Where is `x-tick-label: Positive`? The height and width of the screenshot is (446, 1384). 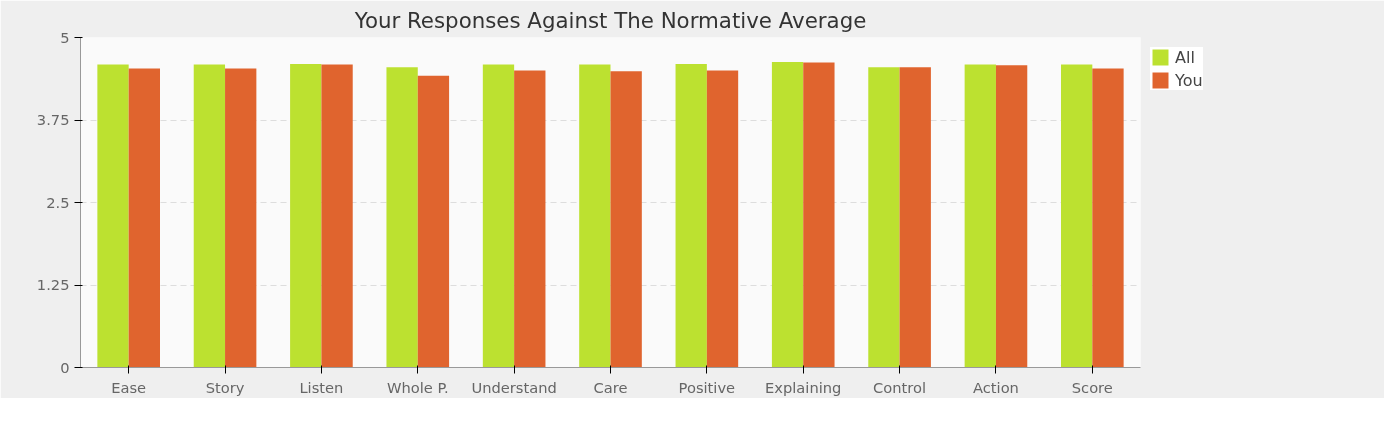
x-tick-label: Positive is located at coordinates (707, 387).